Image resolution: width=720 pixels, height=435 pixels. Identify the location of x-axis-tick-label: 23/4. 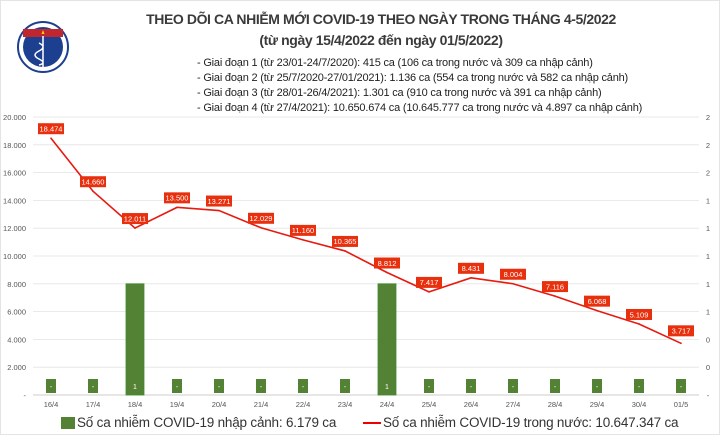
(345, 404).